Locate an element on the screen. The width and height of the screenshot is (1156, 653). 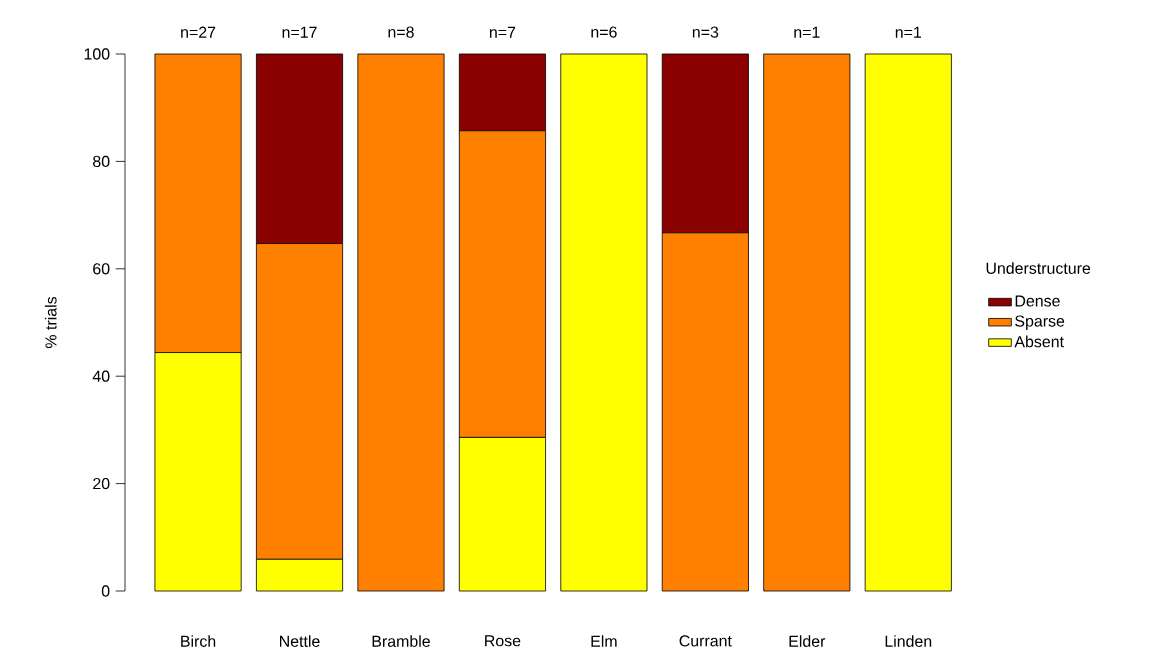
x-tick-label: Nettle is located at coordinates (300, 641).